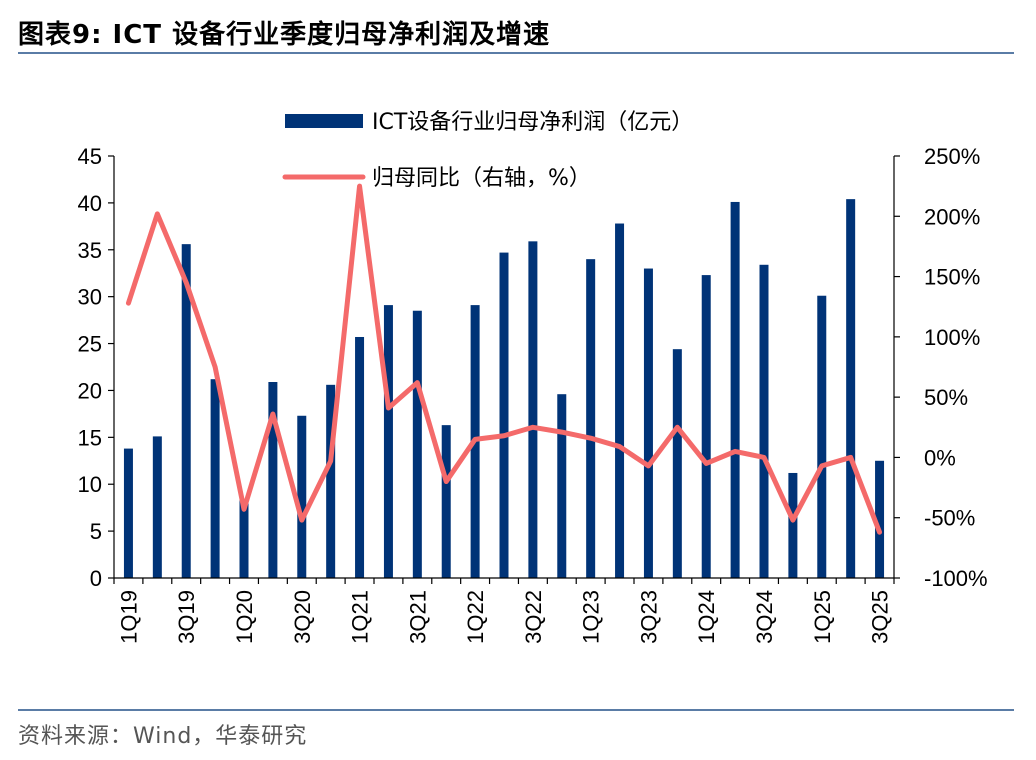  What do you see at coordinates (163, 736) in the screenshot?
I see `source-note: 资料来源：Wind，华泰研究` at bounding box center [163, 736].